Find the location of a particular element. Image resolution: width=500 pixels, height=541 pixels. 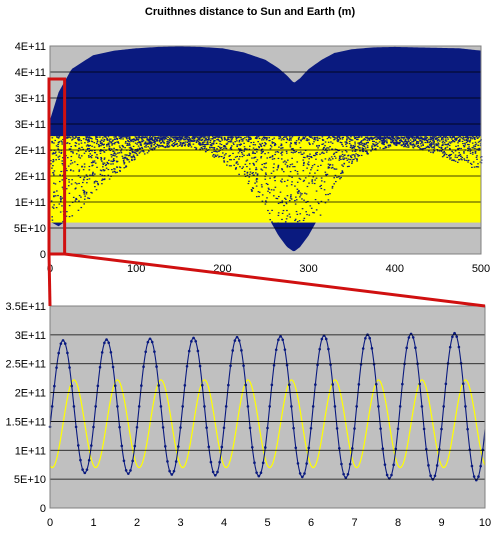

bottom-x-tick-labels: 0 1 2 3 4 5 6 7 8 9 10 is located at coordinates (269, 523).